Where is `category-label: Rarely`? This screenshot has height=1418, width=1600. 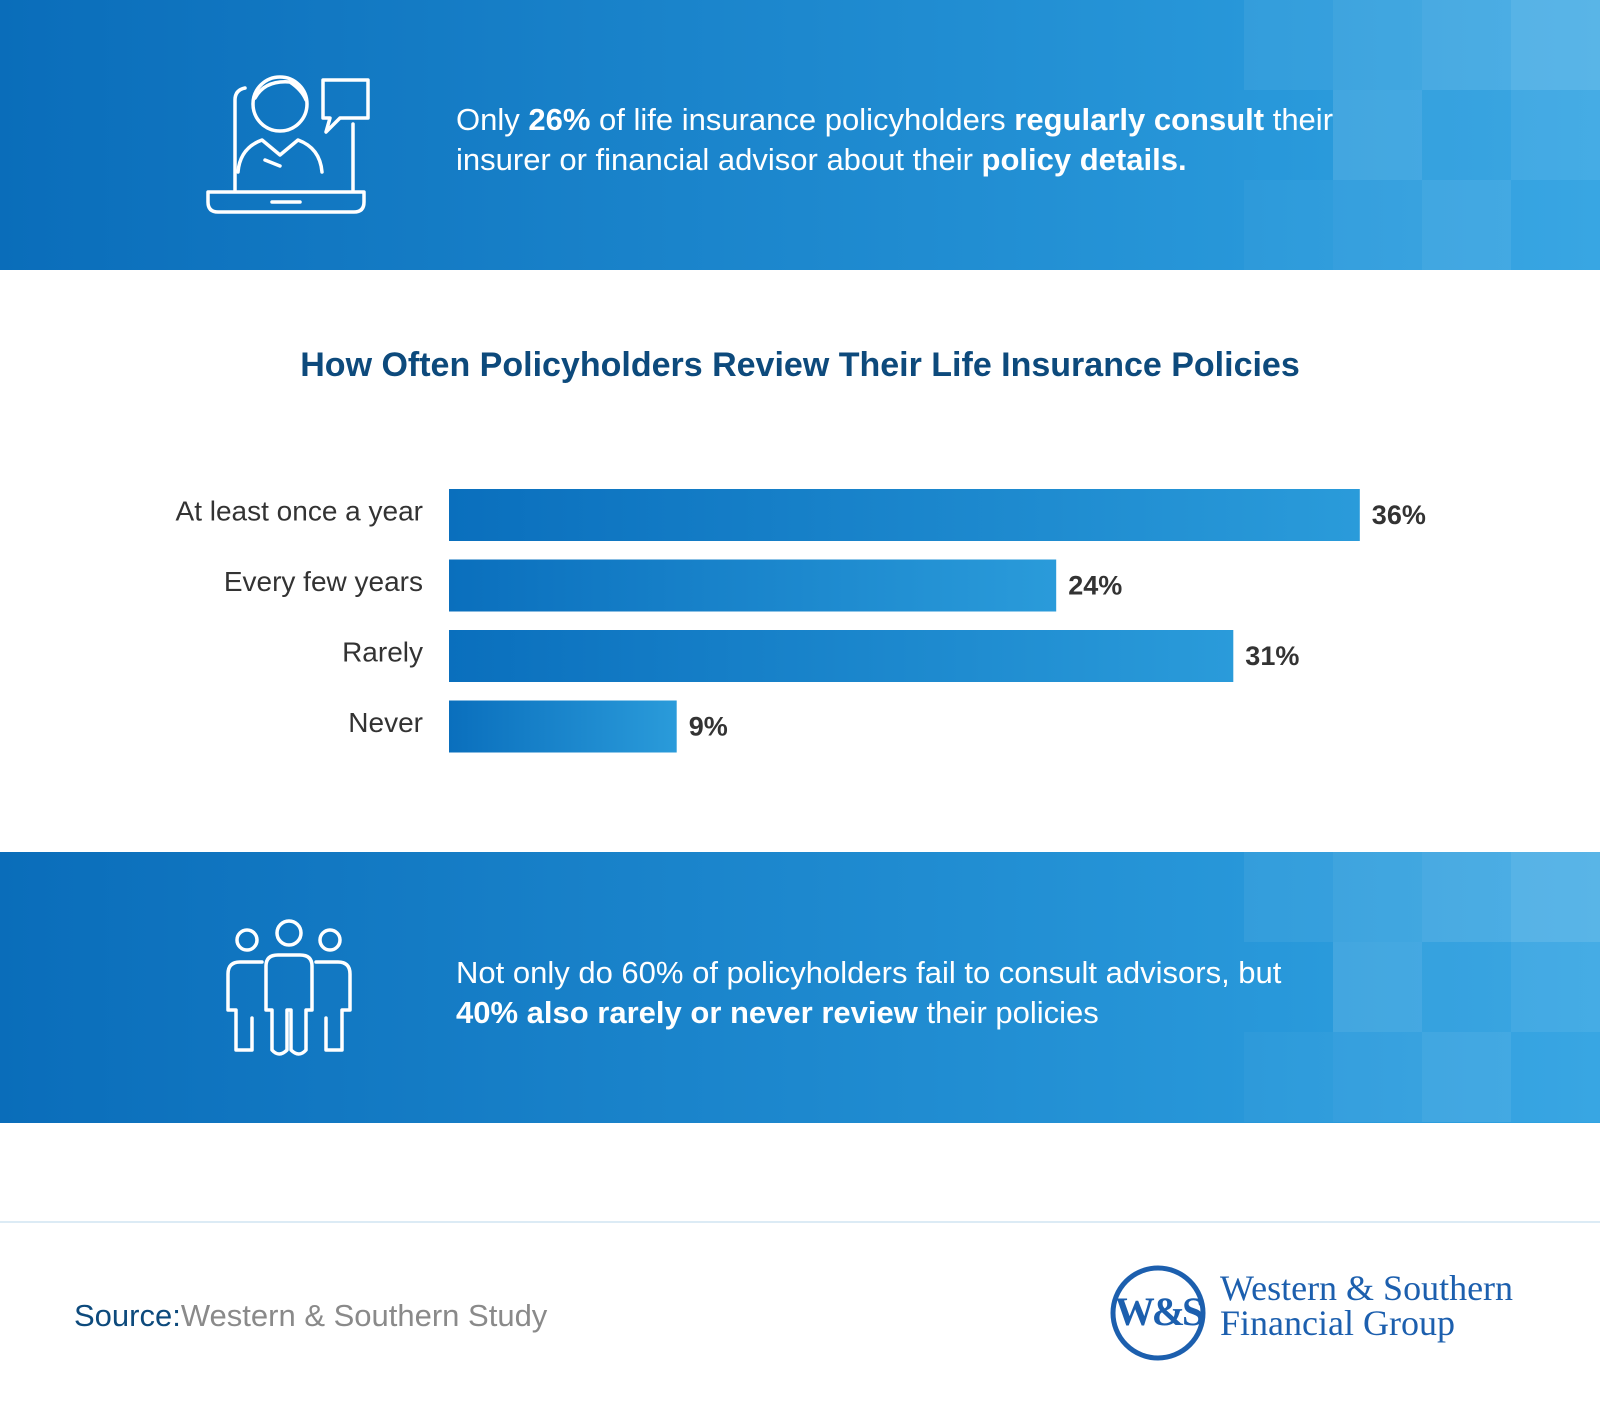
category-label: Rarely is located at coordinates (382, 651).